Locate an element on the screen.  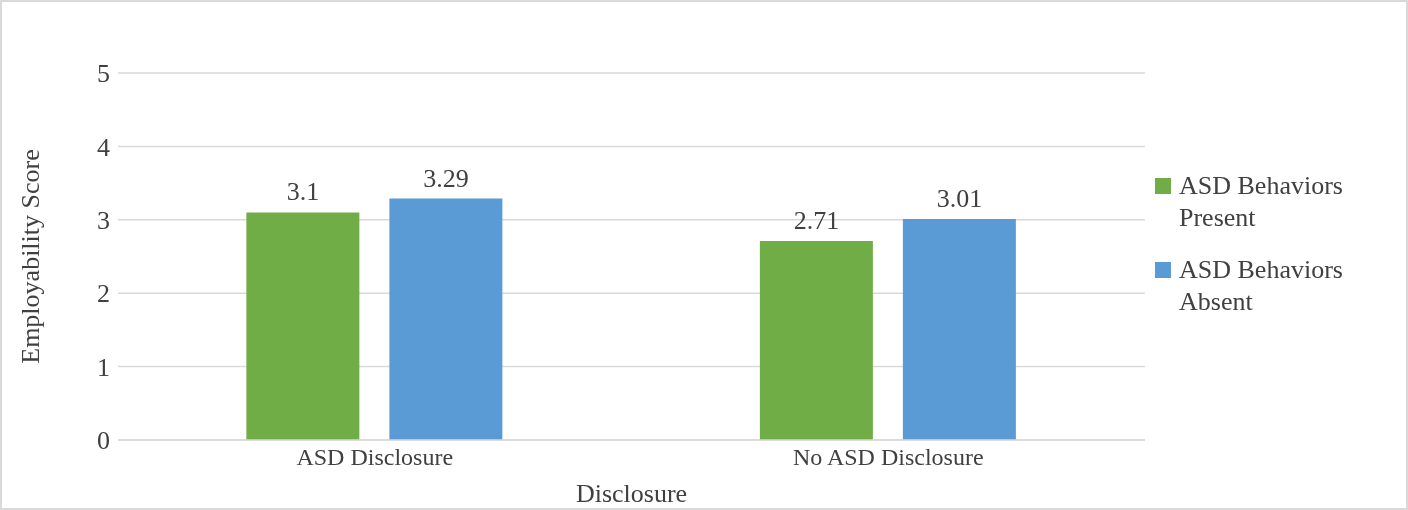
data-label: 3.29 is located at coordinates (446, 178).